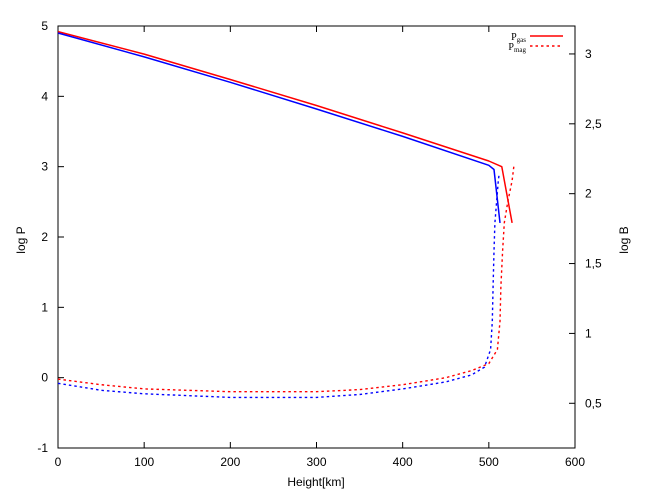 Image resolution: width=652 pixels, height=495 pixels. Describe the element at coordinates (593, 403) in the screenshot. I see `y2-tick-label: 0,5` at that location.